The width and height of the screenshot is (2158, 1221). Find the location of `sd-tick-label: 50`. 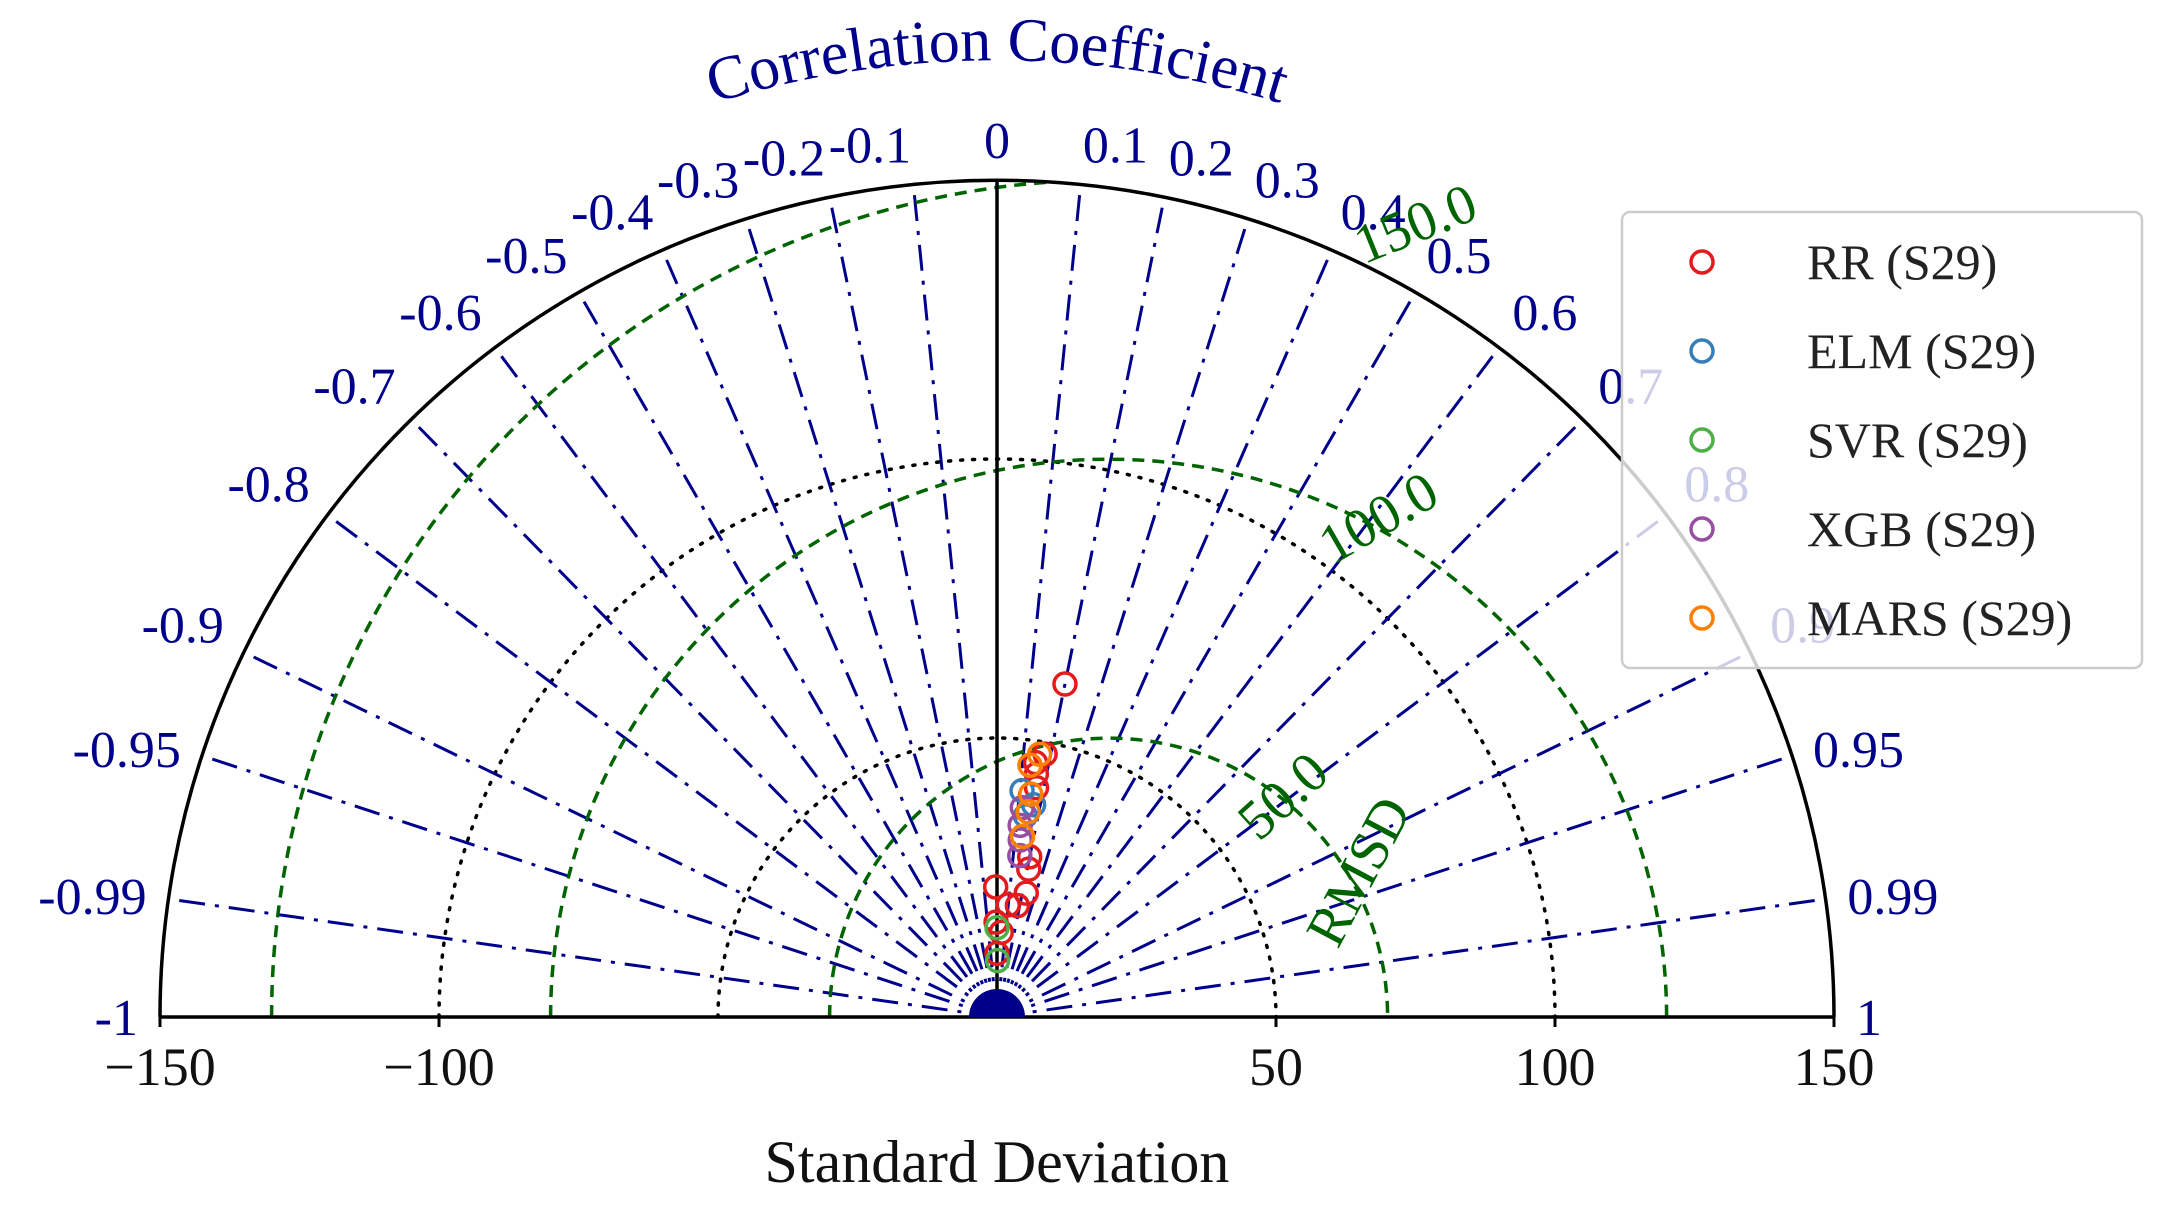

sd-tick-label: 50 is located at coordinates (1276, 1067).